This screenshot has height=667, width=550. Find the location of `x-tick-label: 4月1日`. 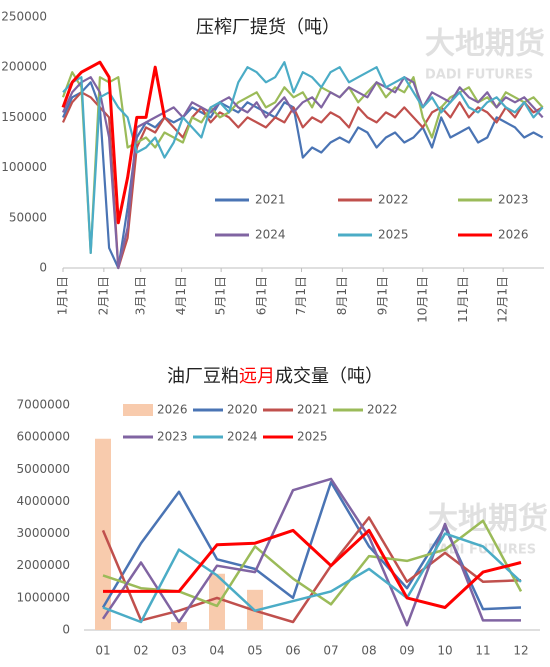

x-tick-label: 4月1日 is located at coordinates (181, 295).